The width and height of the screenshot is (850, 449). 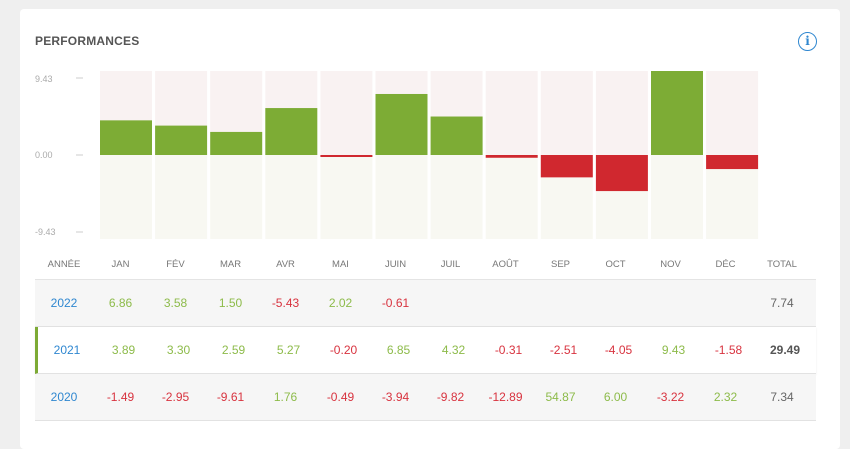 What do you see at coordinates (508, 350) in the screenshot?
I see `value-cell: -0.31` at bounding box center [508, 350].